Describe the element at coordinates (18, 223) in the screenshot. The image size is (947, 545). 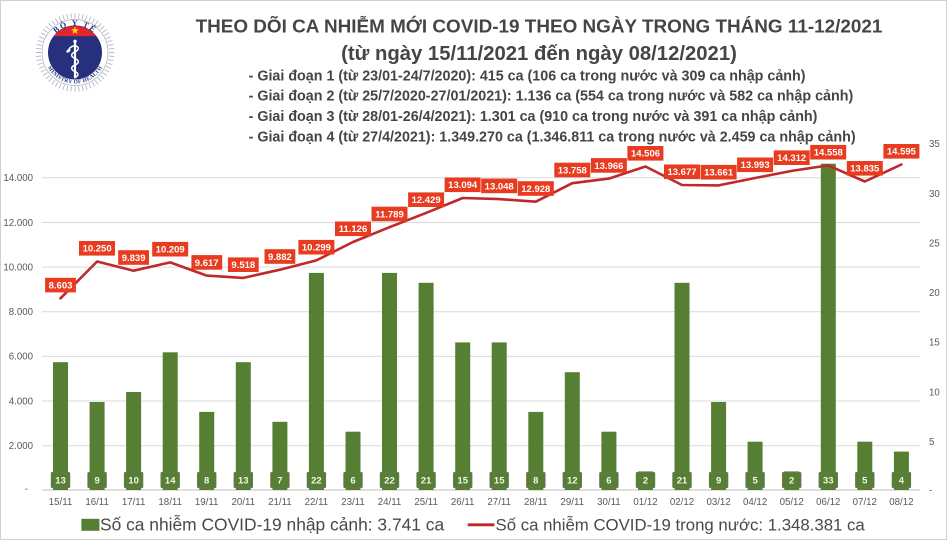
I see `svg-text: 12.000` at that location.